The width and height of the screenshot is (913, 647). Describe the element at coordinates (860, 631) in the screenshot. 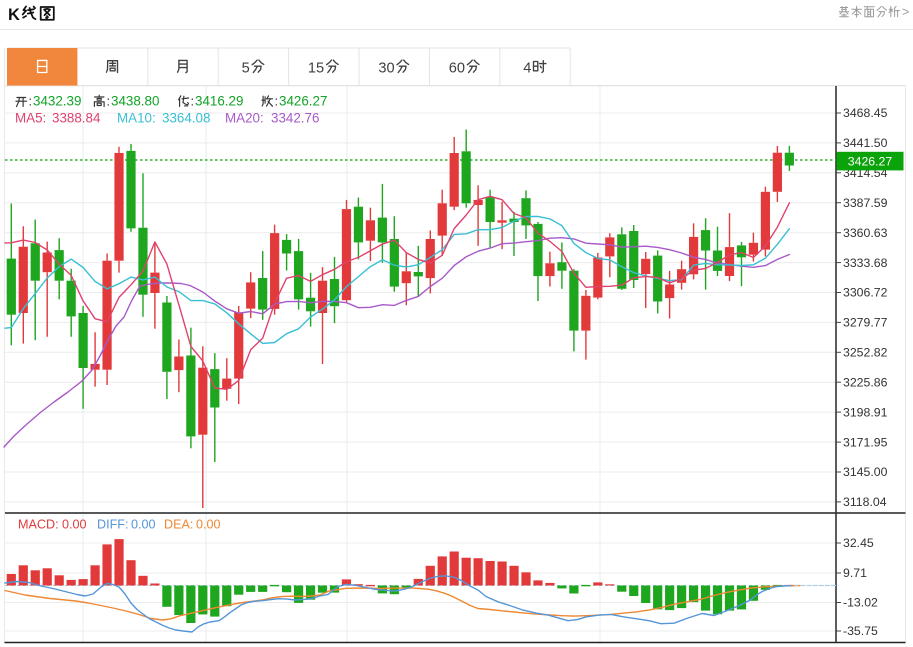

I see `svg-text: -35.75` at that location.